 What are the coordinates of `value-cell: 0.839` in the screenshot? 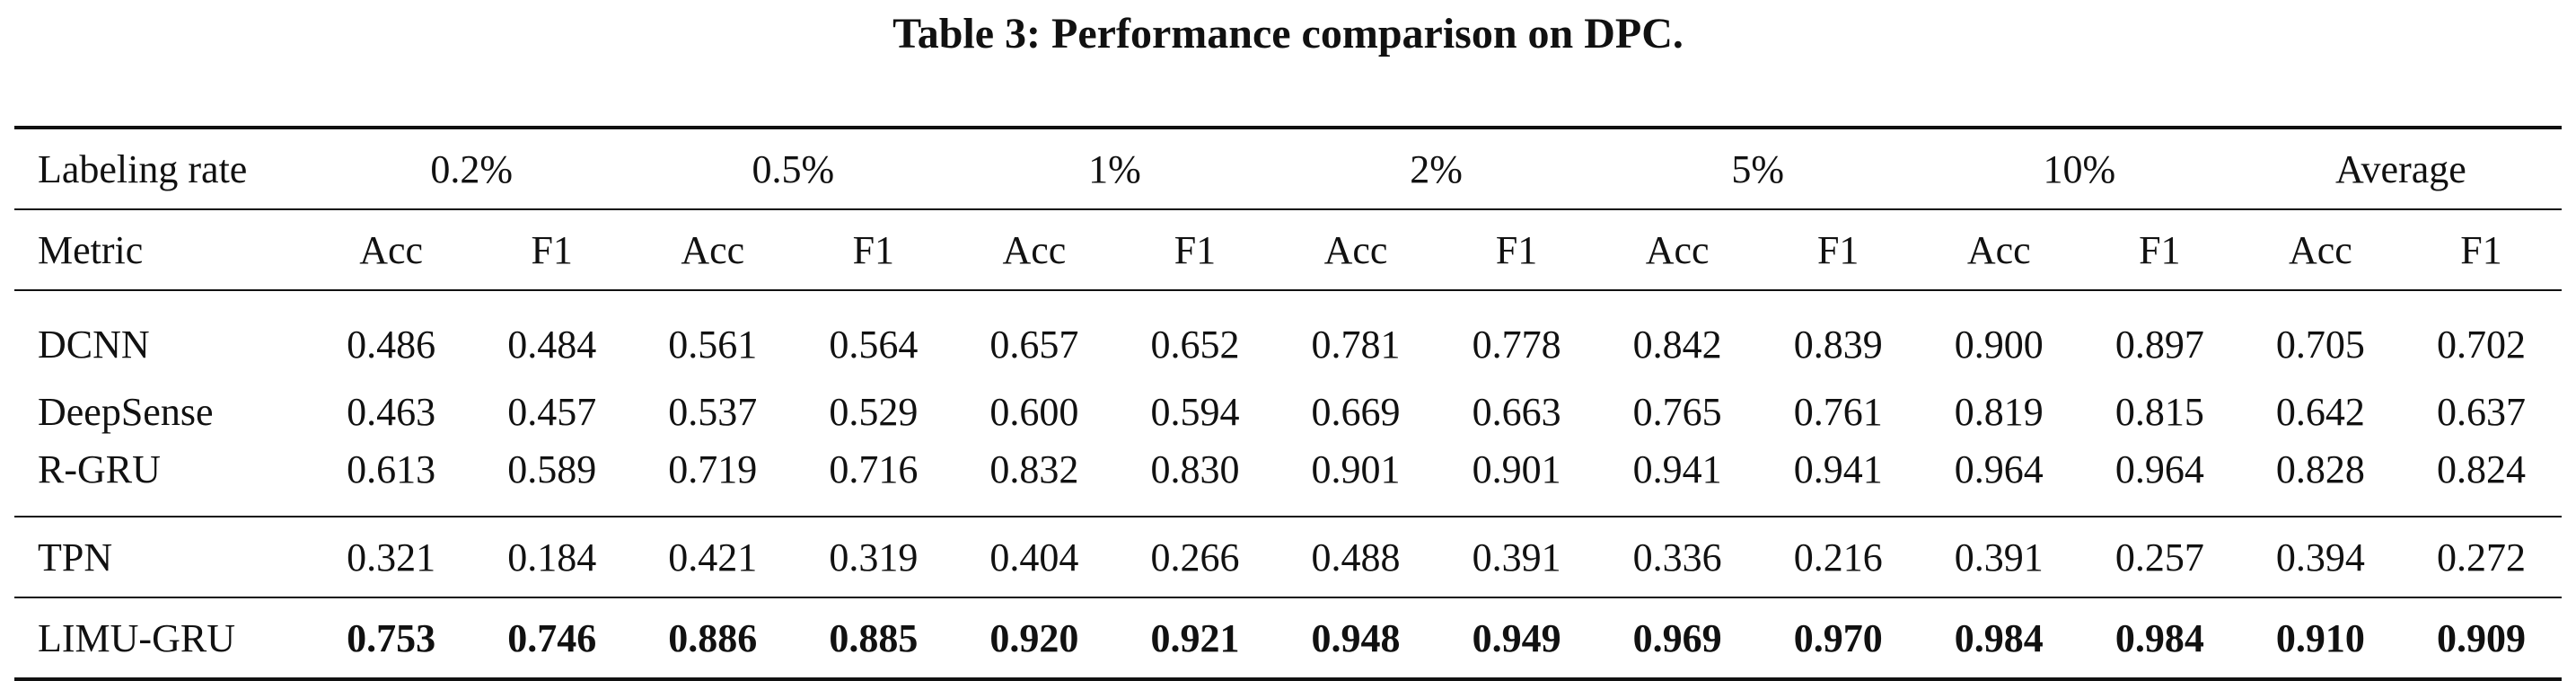 It's located at (1838, 336).